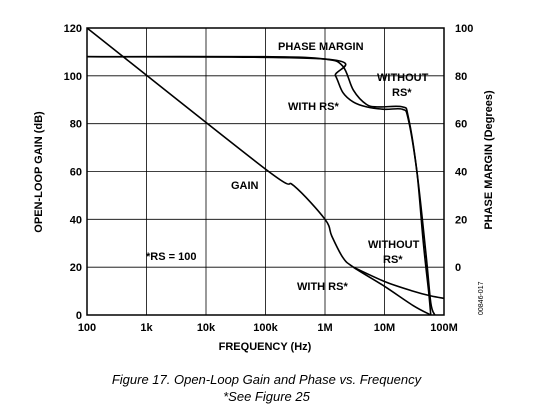 Image resolution: width=533 pixels, height=417 pixels. What do you see at coordinates (461, 220) in the screenshot?
I see `y-right-tick-label: 20` at bounding box center [461, 220].